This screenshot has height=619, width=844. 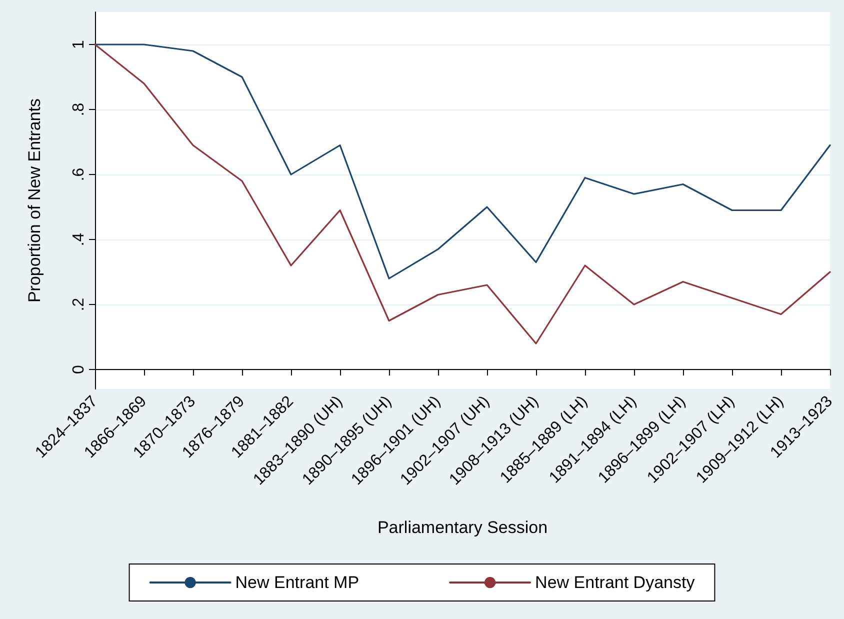 What do you see at coordinates (462, 527) in the screenshot?
I see `x-axis-title: Parliamentary Session` at bounding box center [462, 527].